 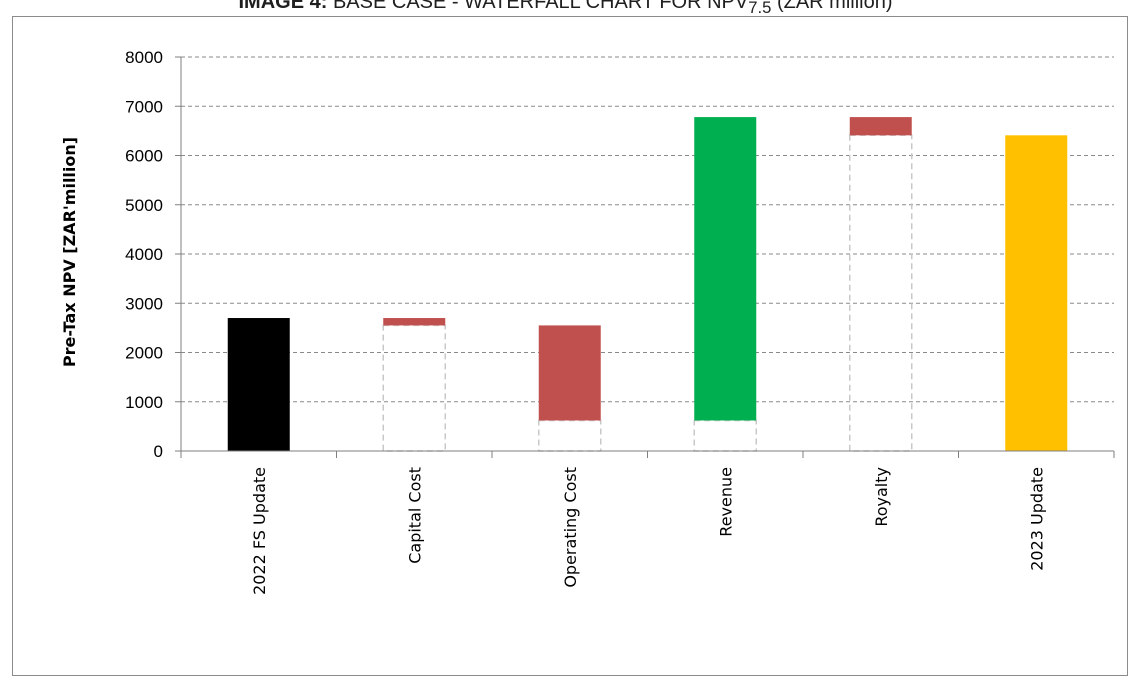 What do you see at coordinates (570, 527) in the screenshot?
I see `x-category-label: Operating Cost` at bounding box center [570, 527].